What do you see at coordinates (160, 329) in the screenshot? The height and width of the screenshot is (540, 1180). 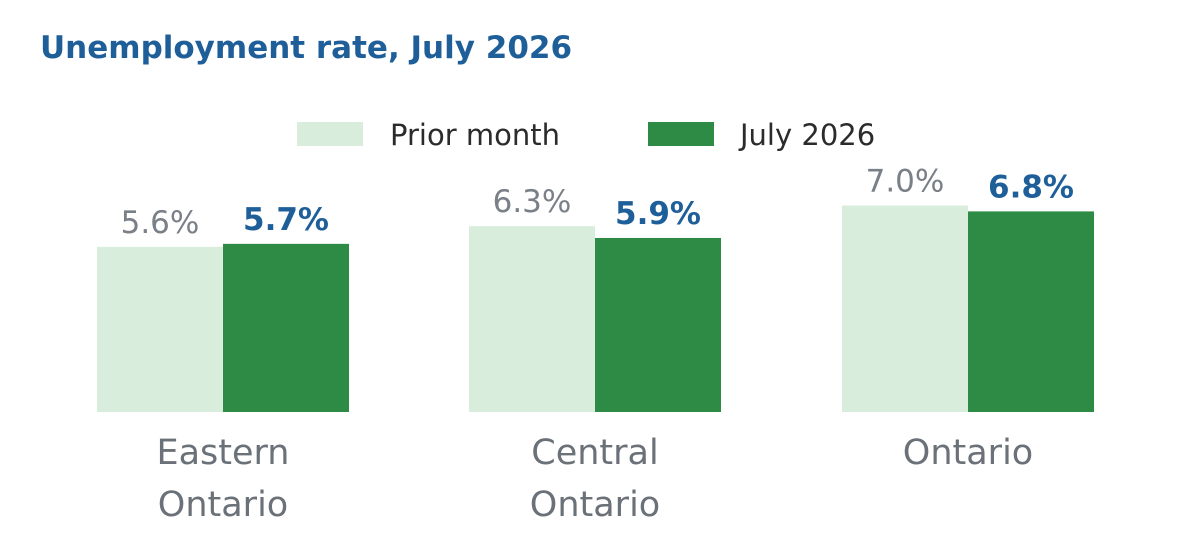 I see `bar-eastern-ontario-prior-month` at bounding box center [160, 329].